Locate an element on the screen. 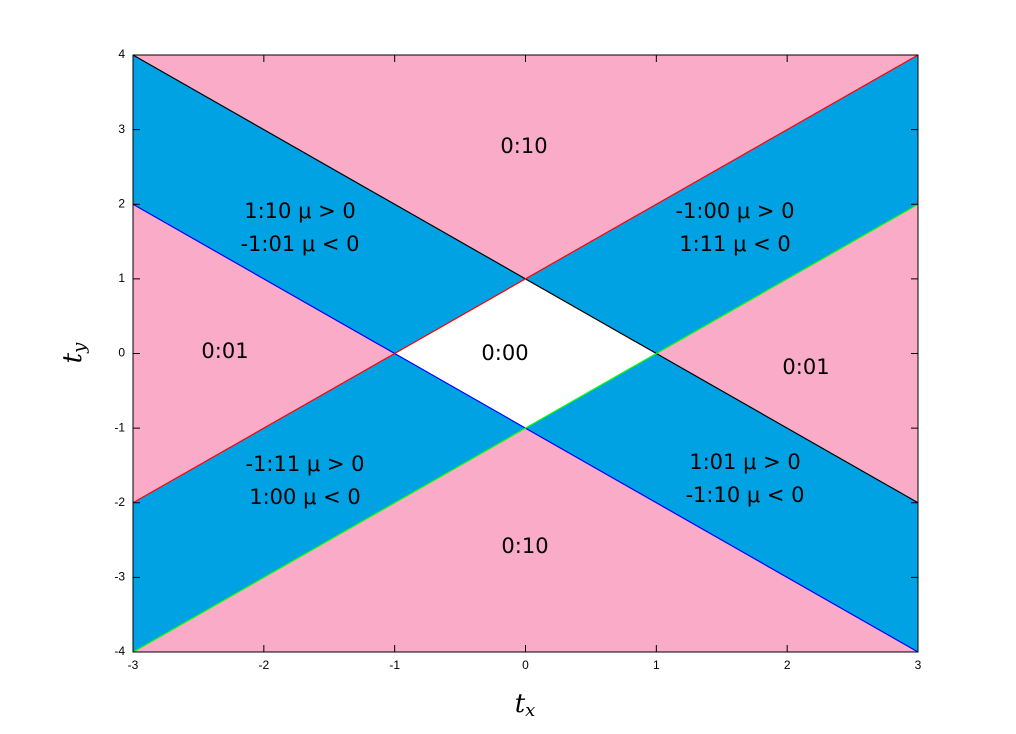 This screenshot has width=1016, height=734. x-tick-label: -1 is located at coordinates (394, 665).